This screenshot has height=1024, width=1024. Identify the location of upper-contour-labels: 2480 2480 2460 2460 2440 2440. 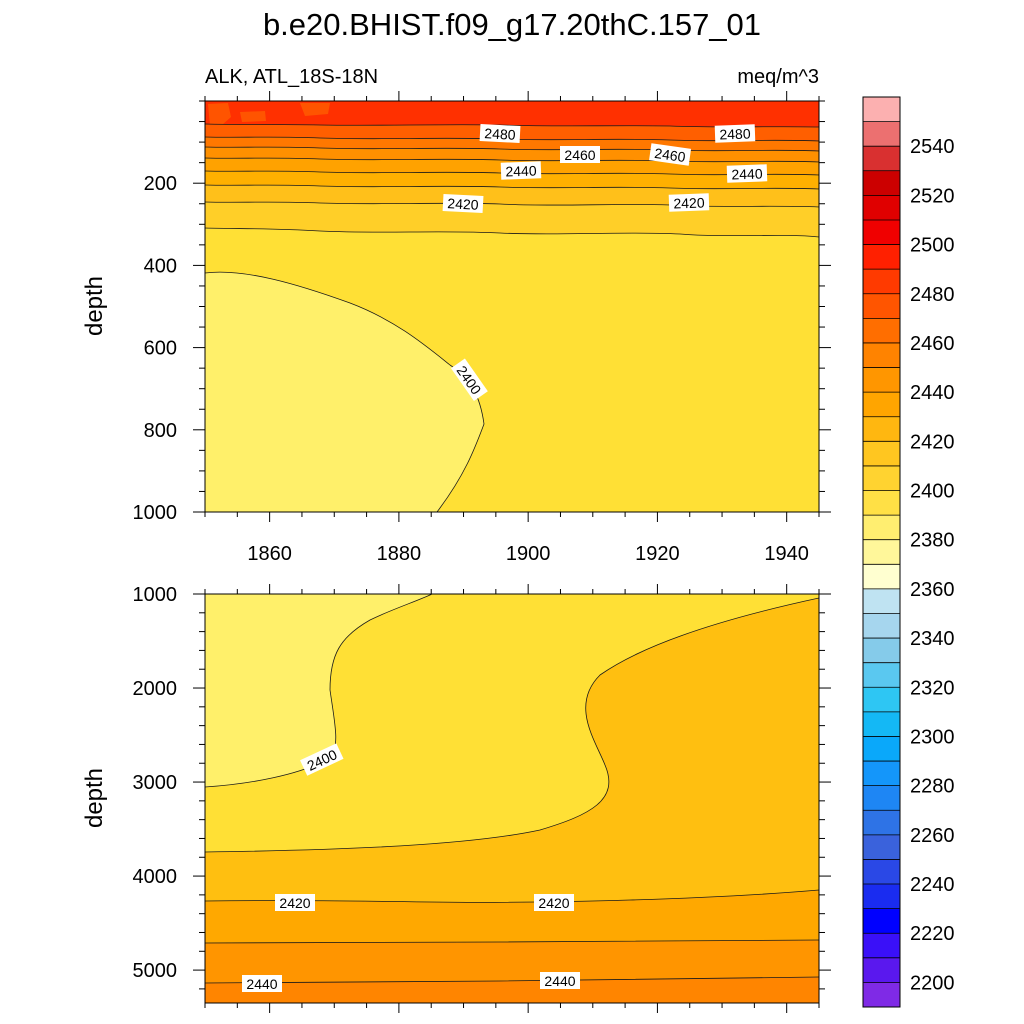
(605, 262).